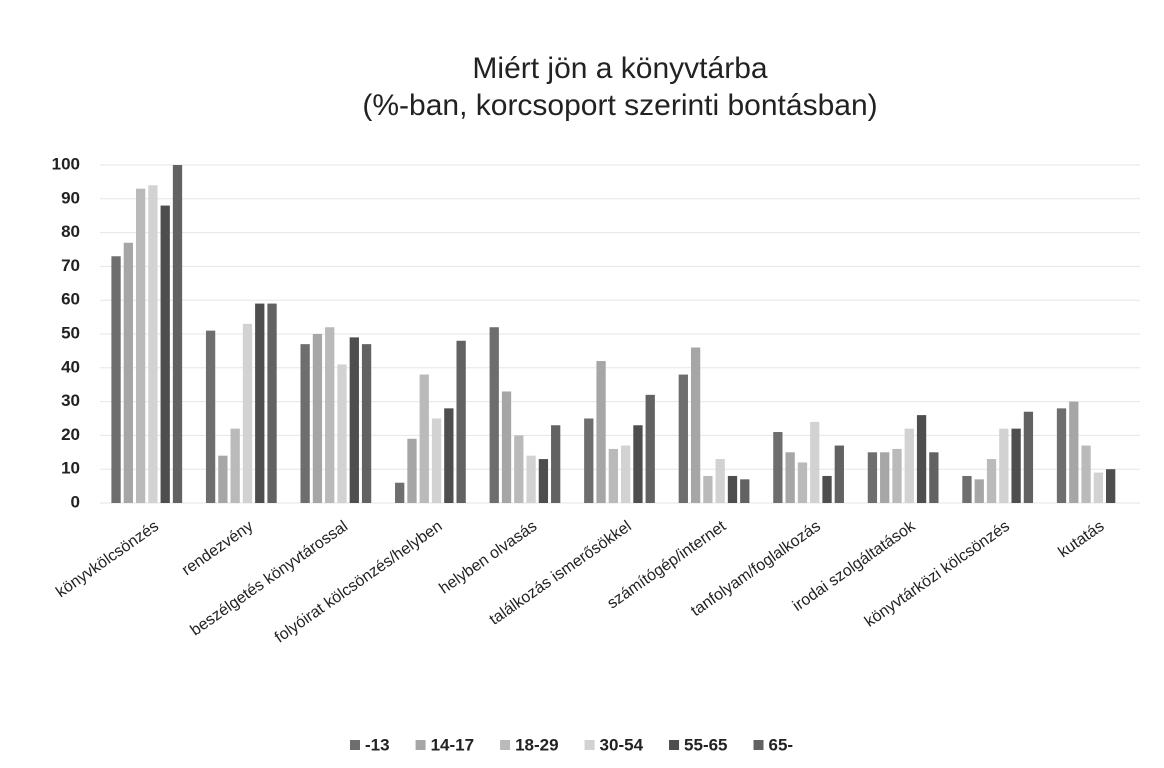 The width and height of the screenshot is (1164, 768). I want to click on legend-label: 55-65, so click(705, 744).